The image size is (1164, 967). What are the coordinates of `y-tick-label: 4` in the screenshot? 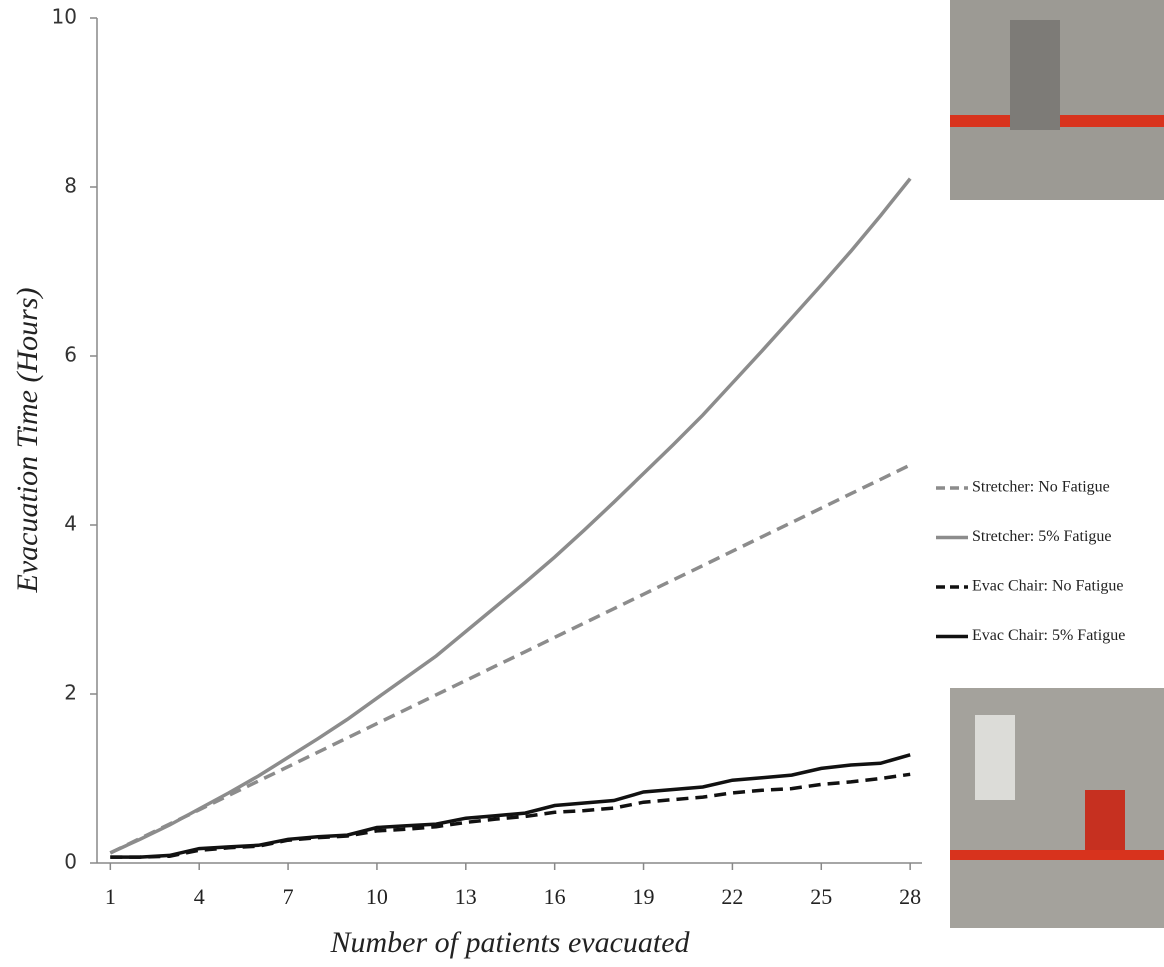 It's located at (70, 524).